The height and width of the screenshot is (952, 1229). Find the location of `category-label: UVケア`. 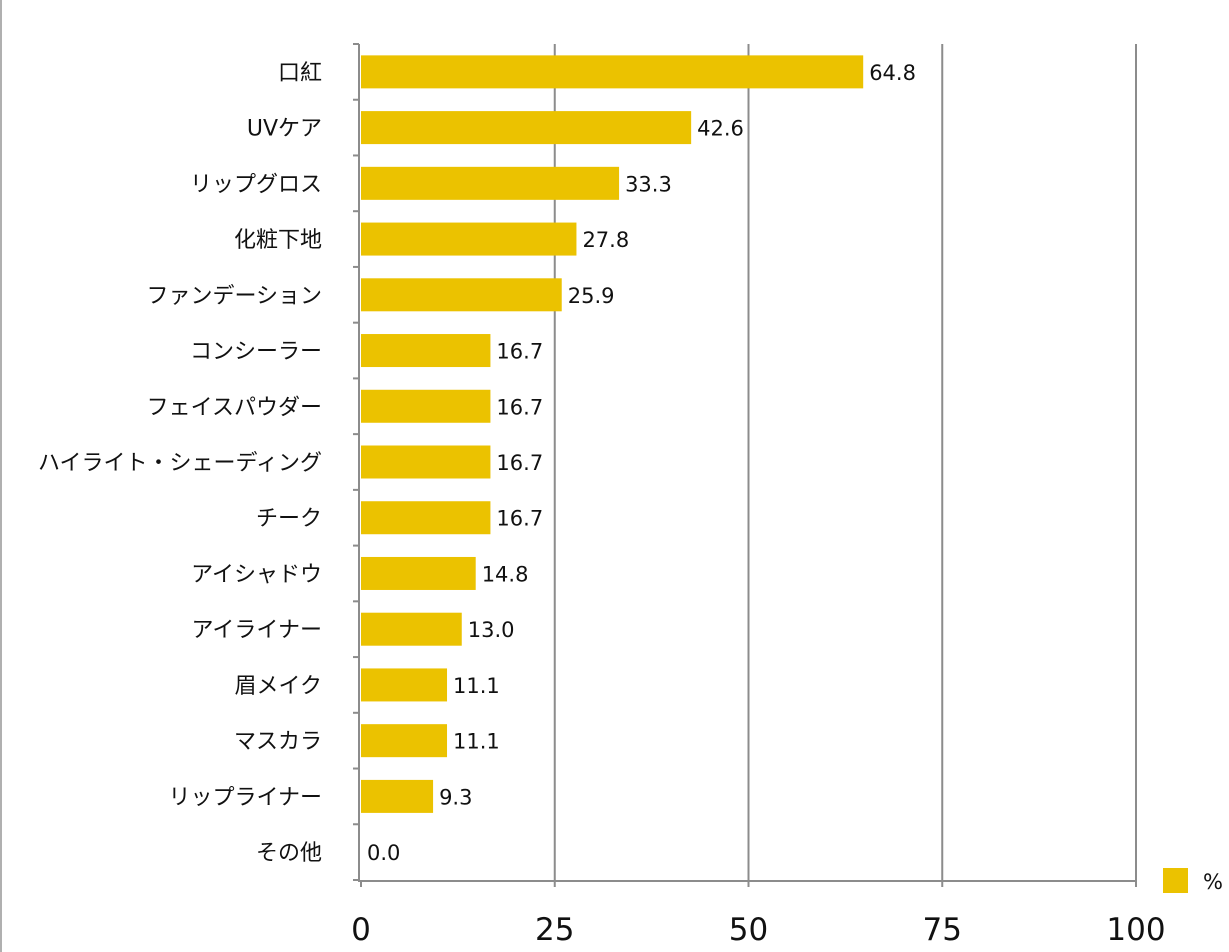

category-label: UVケア is located at coordinates (284, 129).